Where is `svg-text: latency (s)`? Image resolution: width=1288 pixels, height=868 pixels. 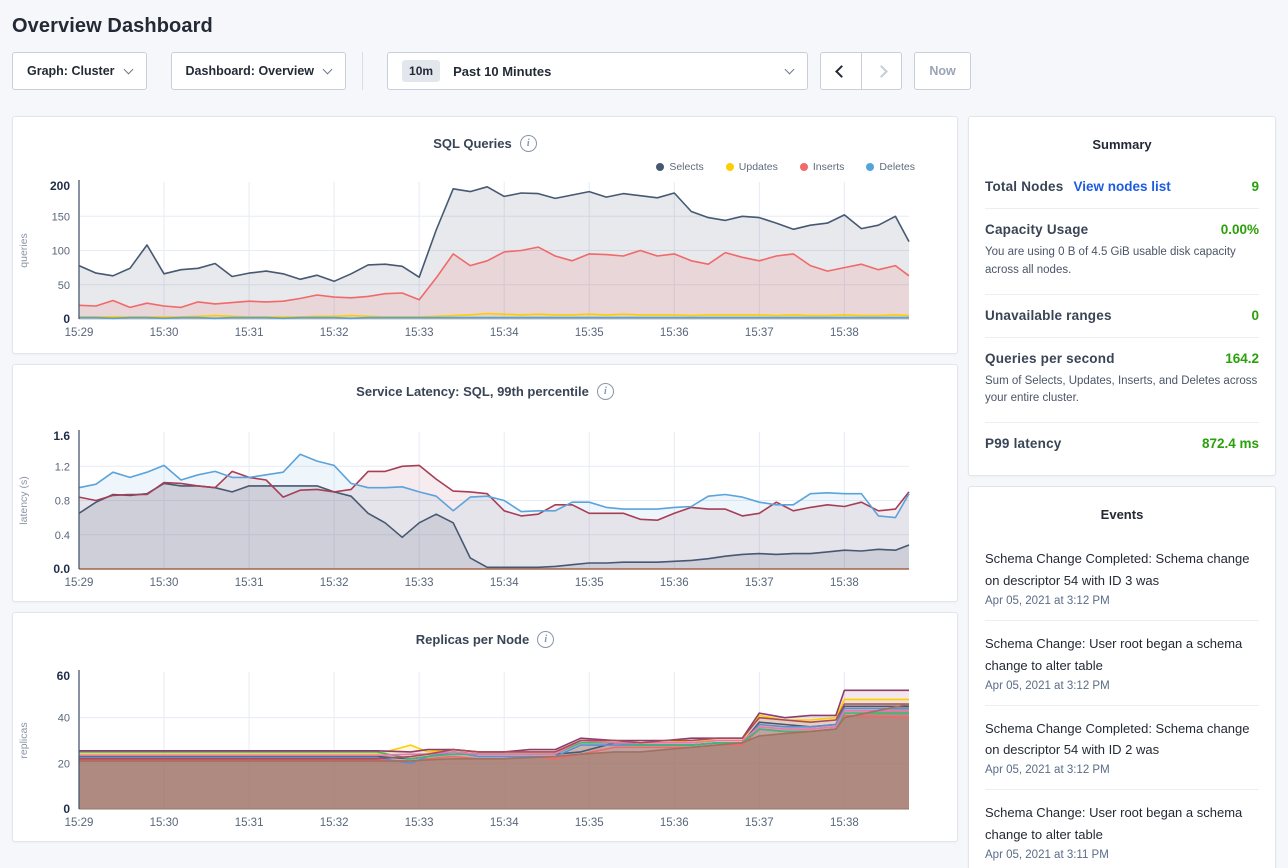
svg-text: latency (s) is located at coordinates (24, 500).